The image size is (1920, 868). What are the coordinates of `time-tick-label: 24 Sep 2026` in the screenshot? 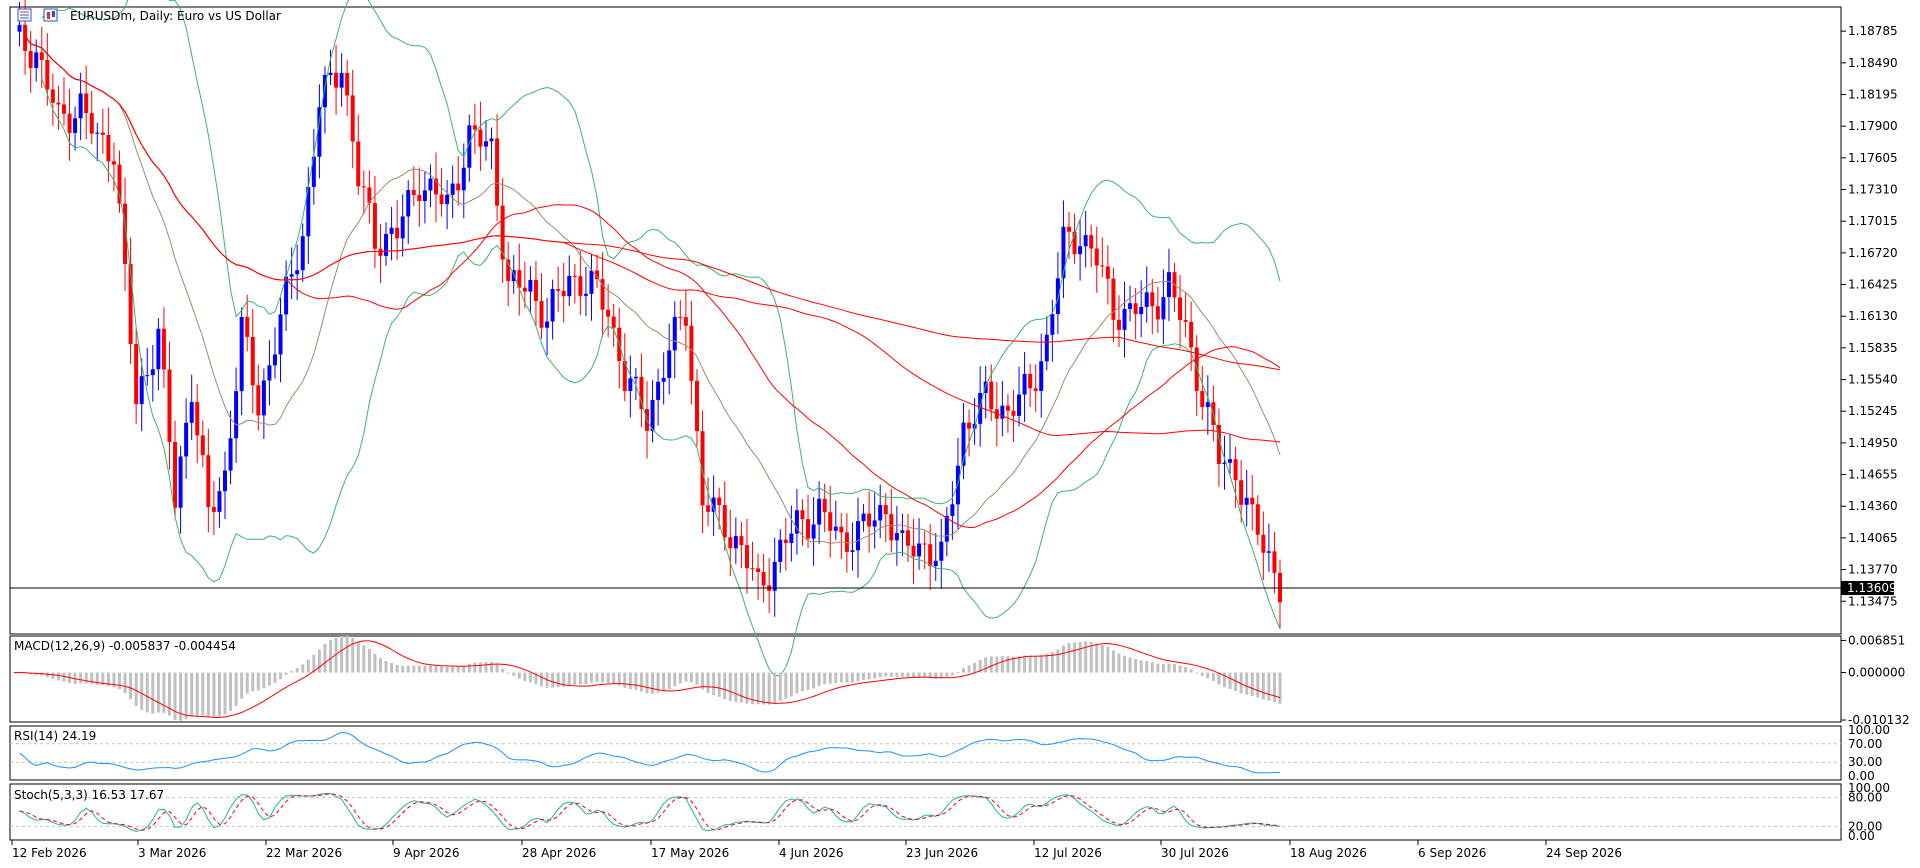 It's located at (1584, 853).